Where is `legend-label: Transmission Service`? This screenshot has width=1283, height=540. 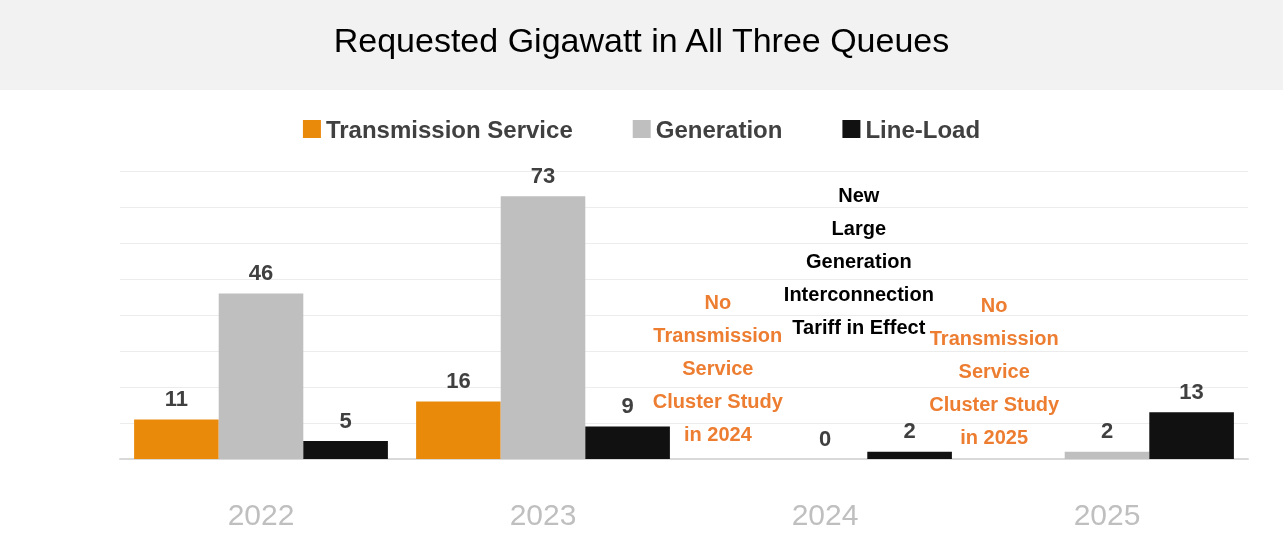
legend-label: Transmission Service is located at coordinates (449, 129).